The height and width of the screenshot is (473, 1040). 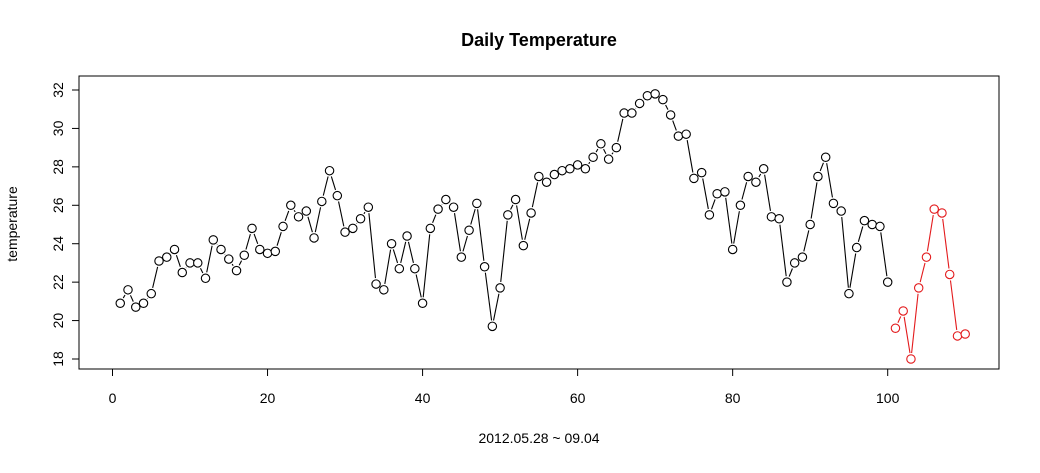 I want to click on y-tick-label: 32, so click(x=58, y=90).